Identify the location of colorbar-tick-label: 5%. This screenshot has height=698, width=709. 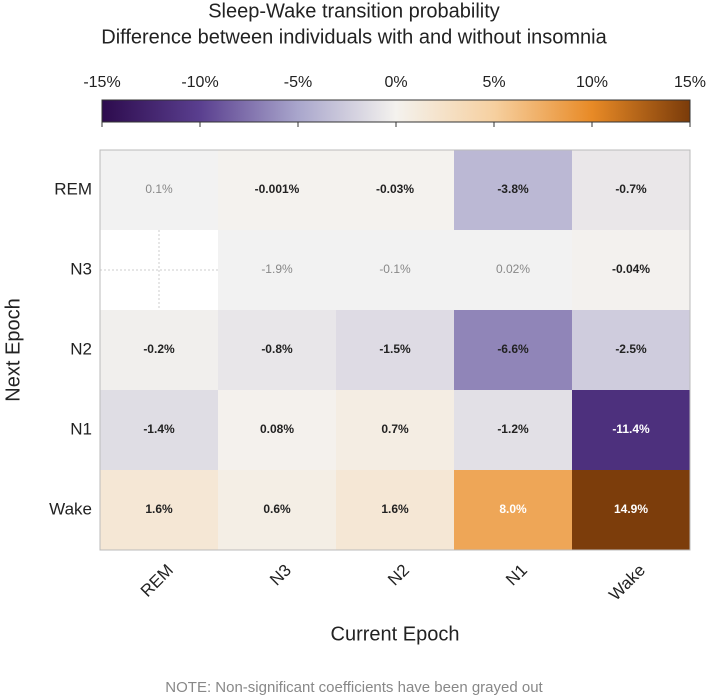
(493, 82).